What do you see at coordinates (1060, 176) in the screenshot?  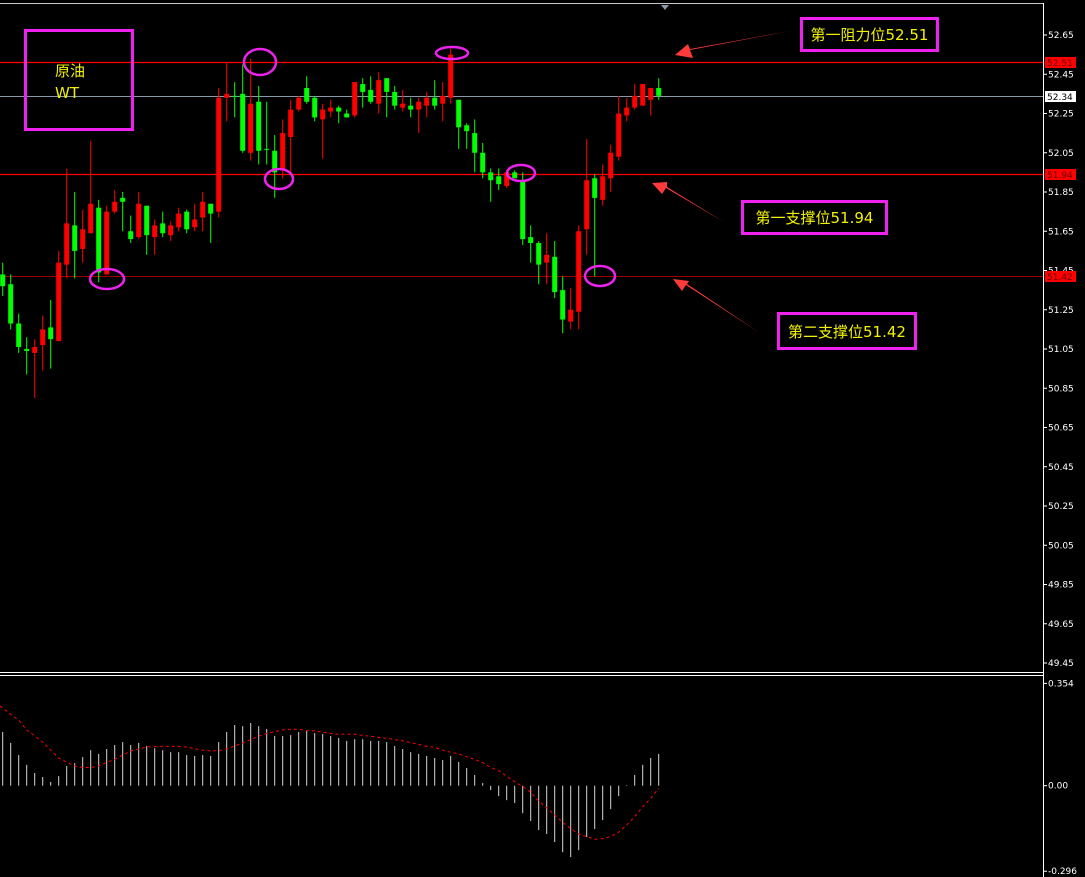 I see `level-price-label: 51.94` at bounding box center [1060, 176].